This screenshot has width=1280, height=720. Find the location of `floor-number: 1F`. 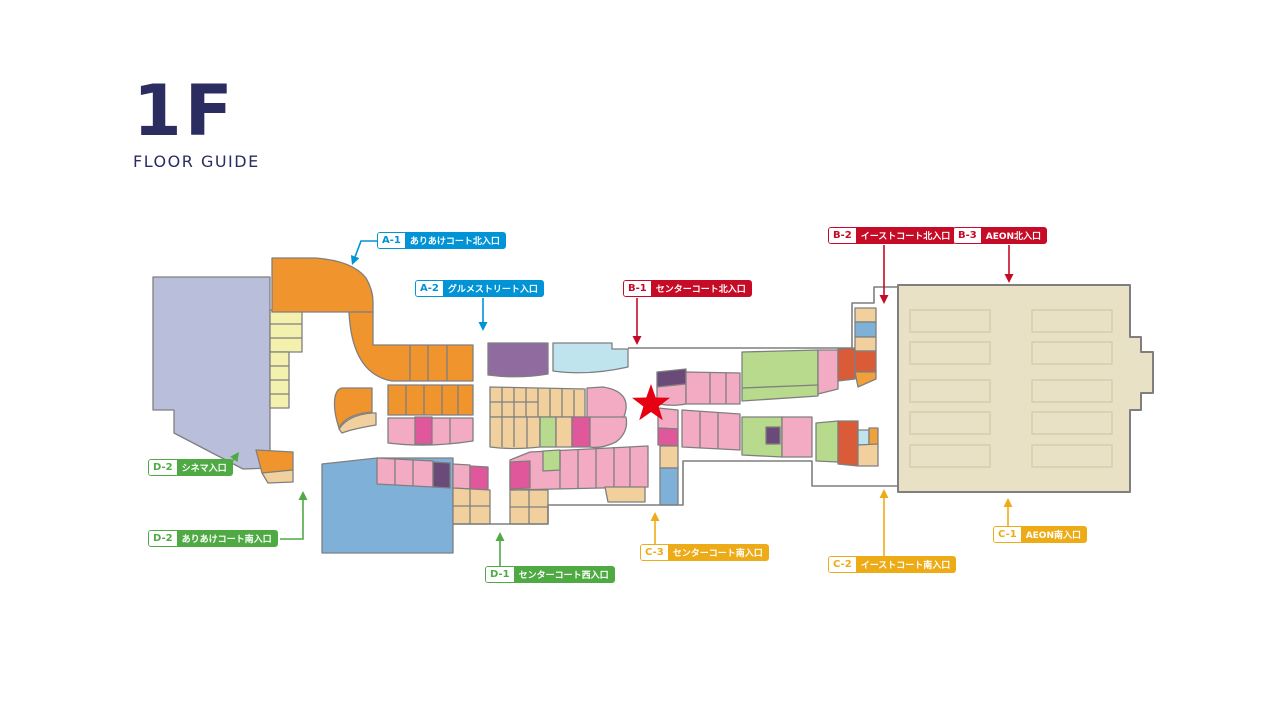

floor-number: 1F is located at coordinates (184, 111).